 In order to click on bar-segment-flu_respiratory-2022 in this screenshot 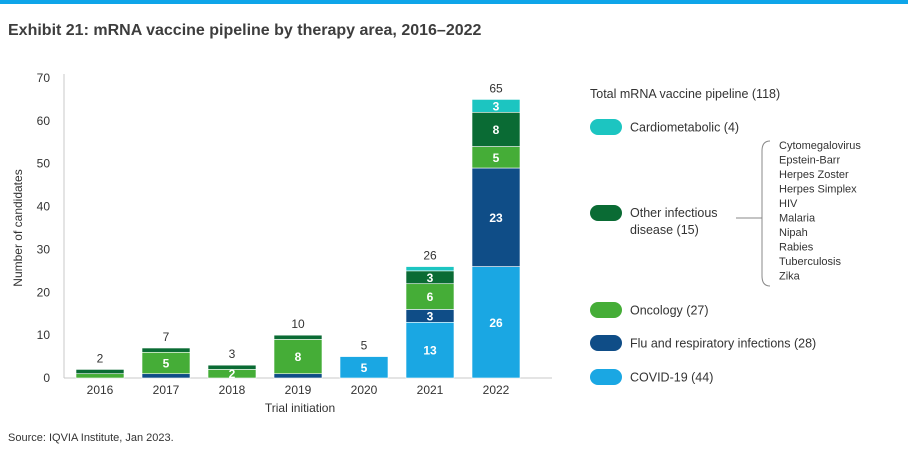, I will do `click(496, 217)`.